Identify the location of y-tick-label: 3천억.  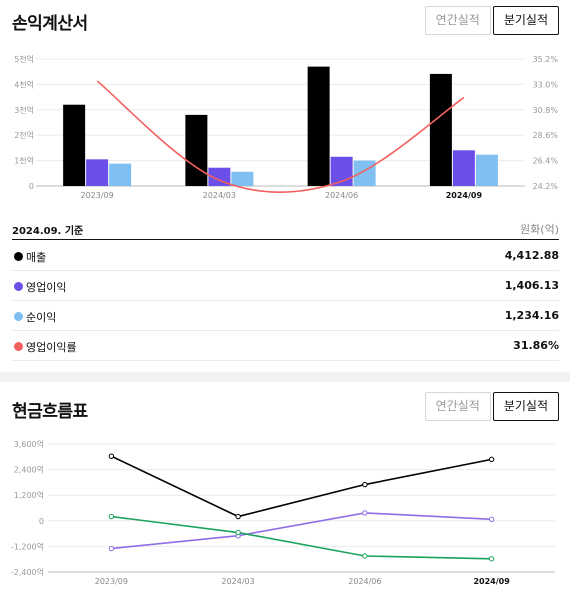
(24, 110).